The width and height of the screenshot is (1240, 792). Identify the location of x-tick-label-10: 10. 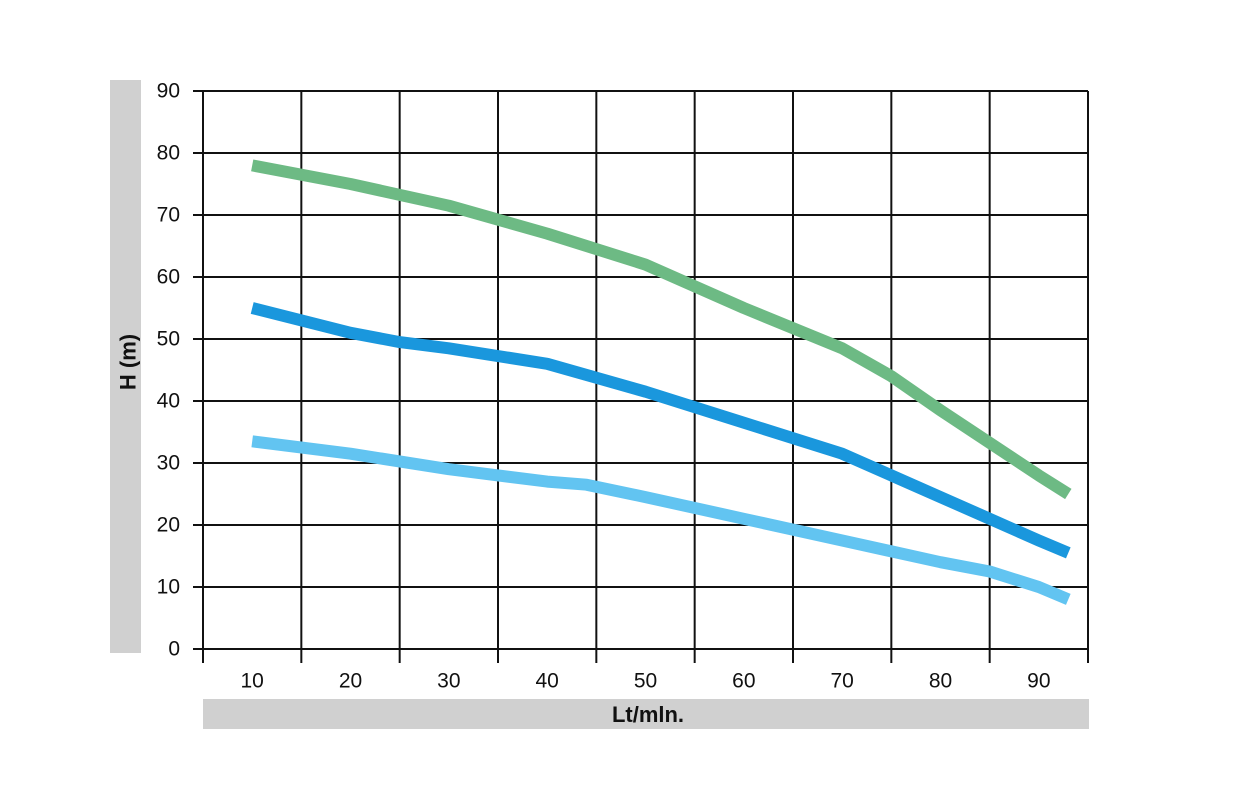
(251, 681).